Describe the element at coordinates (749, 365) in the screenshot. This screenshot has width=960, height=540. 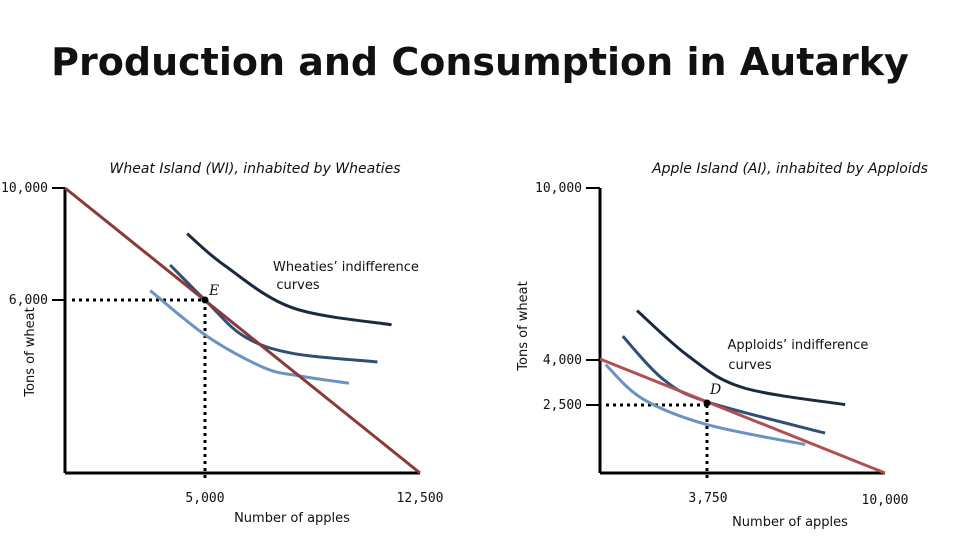
I see `ai-annotation-line-2: curves` at that location.